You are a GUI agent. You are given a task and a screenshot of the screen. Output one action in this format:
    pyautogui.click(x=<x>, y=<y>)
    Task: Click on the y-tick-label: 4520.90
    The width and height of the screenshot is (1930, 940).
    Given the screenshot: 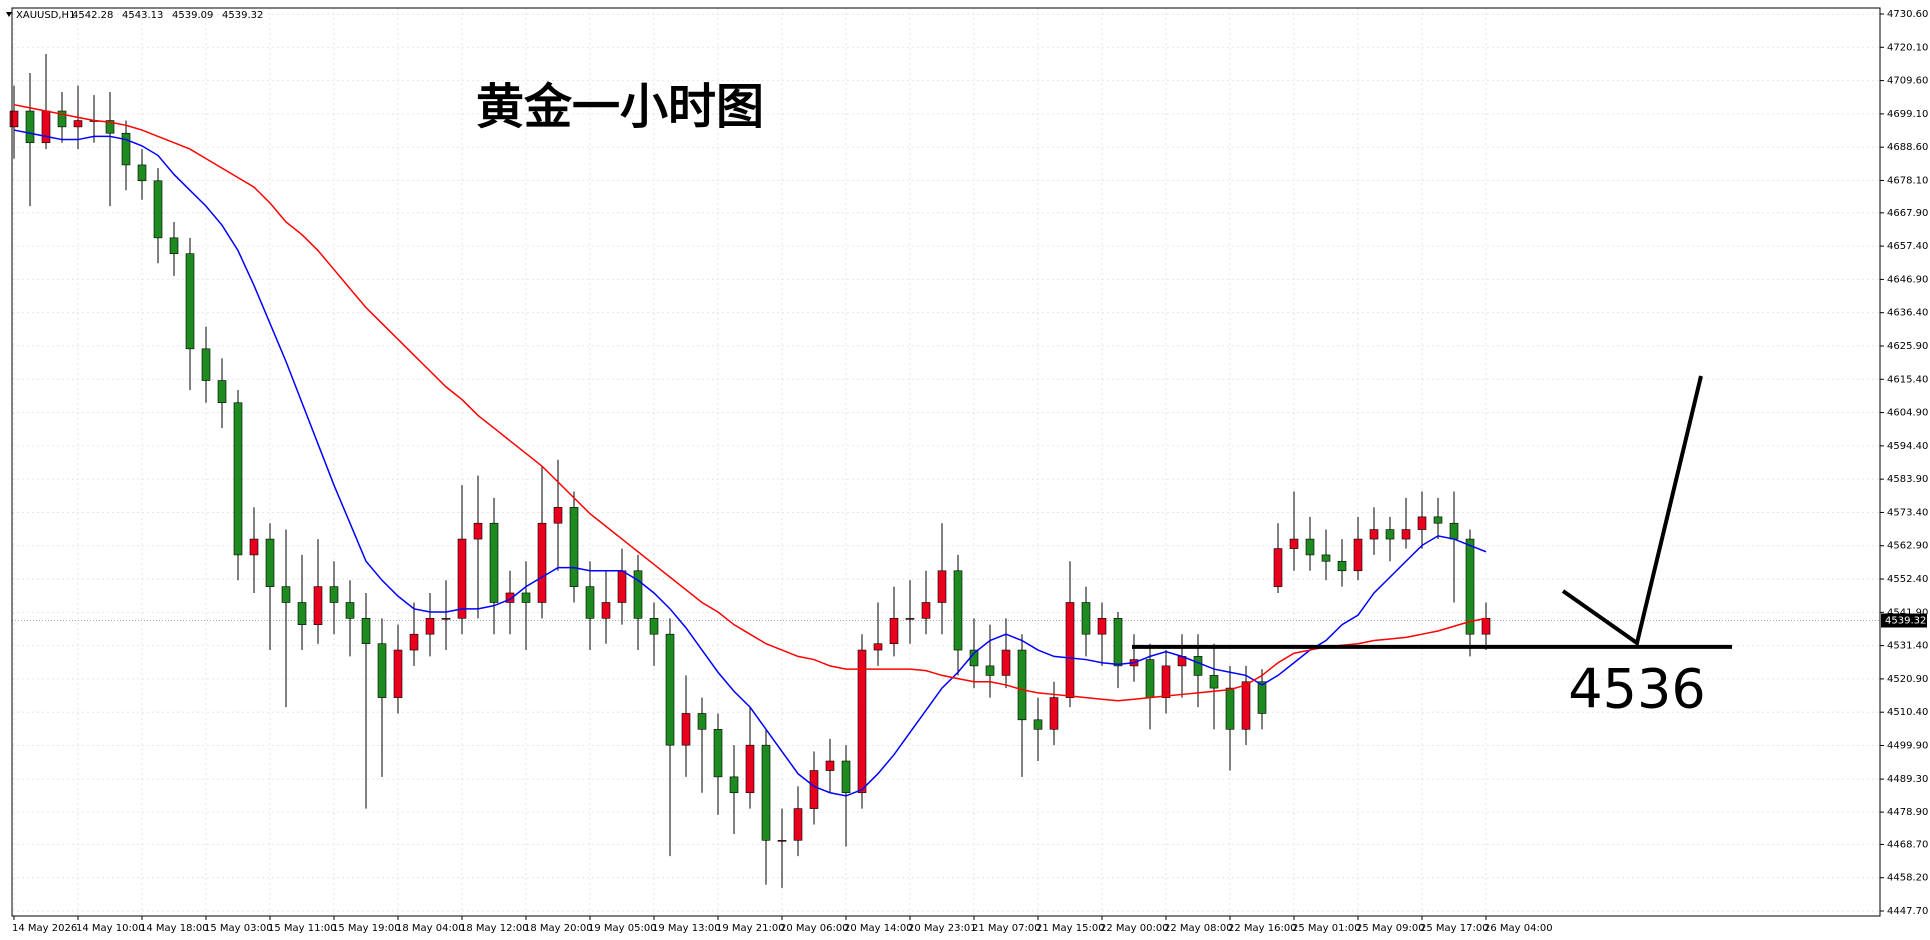 What is the action you would take?
    pyautogui.click(x=1907, y=679)
    